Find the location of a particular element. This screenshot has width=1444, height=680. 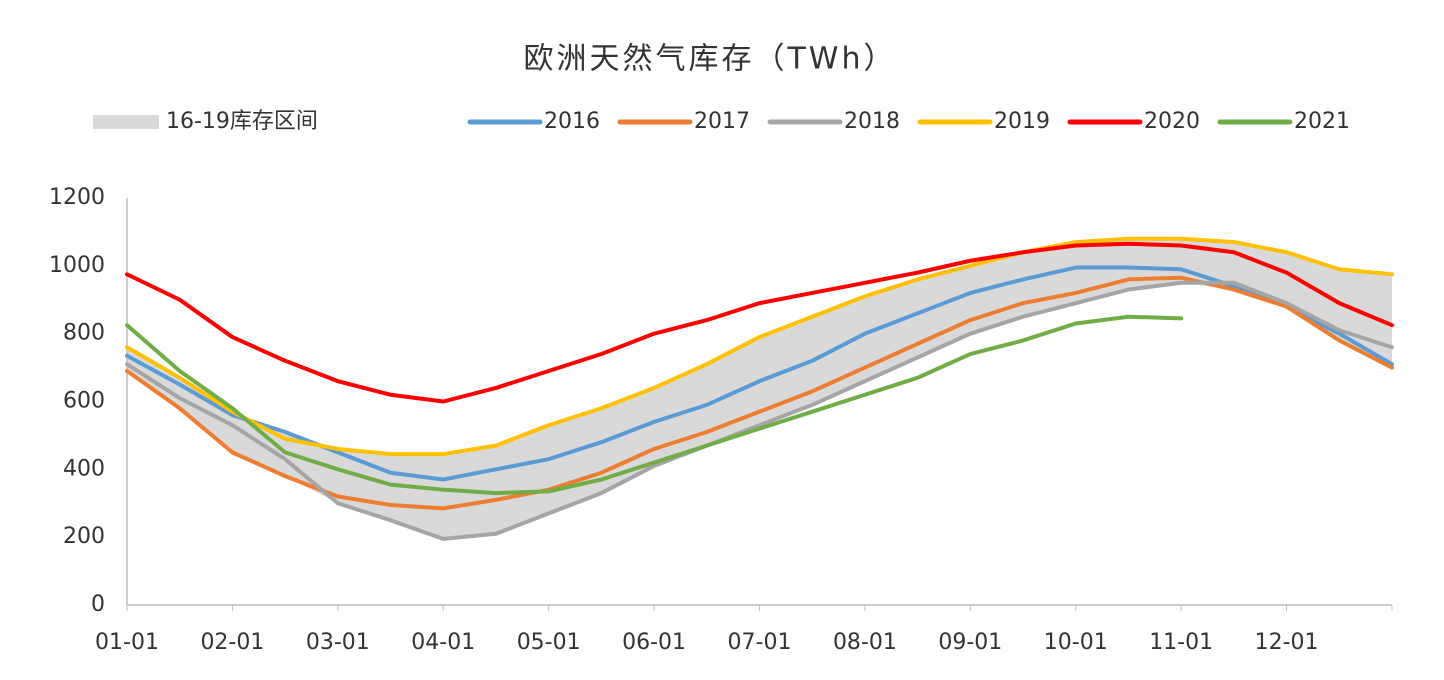

x-tick-label: 11-01 is located at coordinates (1181, 642).